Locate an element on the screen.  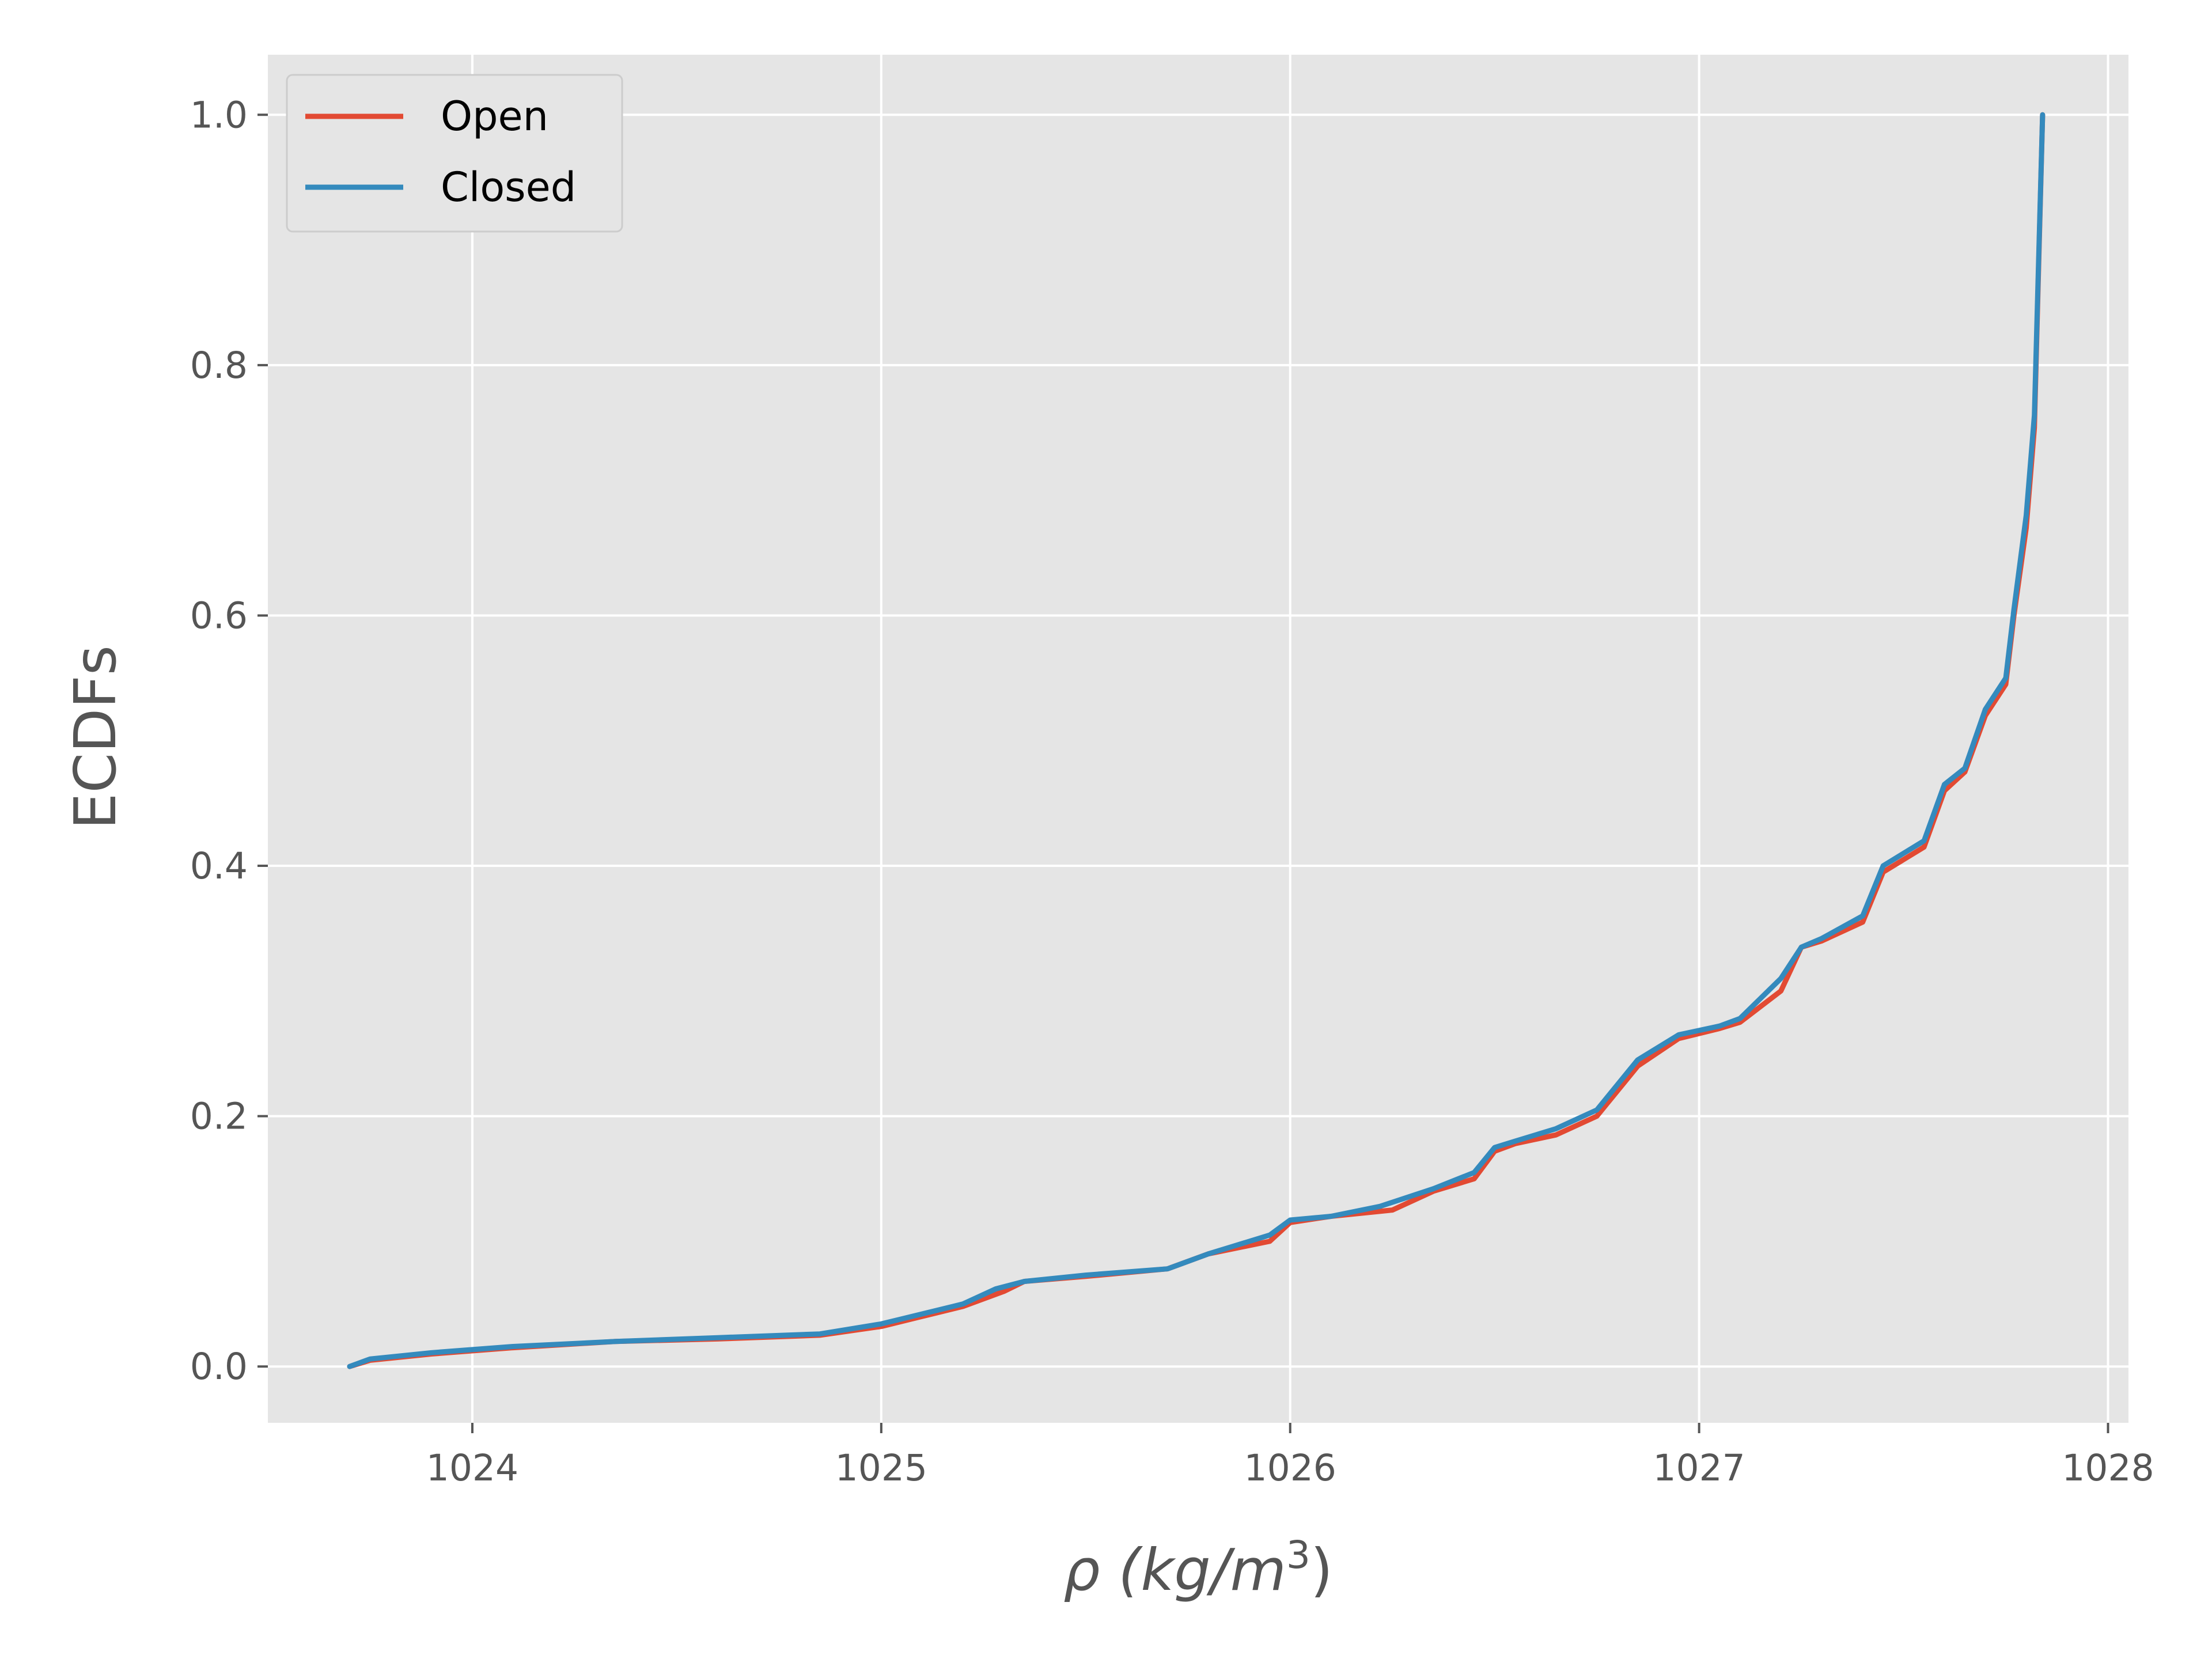
x-tick-label: 1024 is located at coordinates (472, 1468).